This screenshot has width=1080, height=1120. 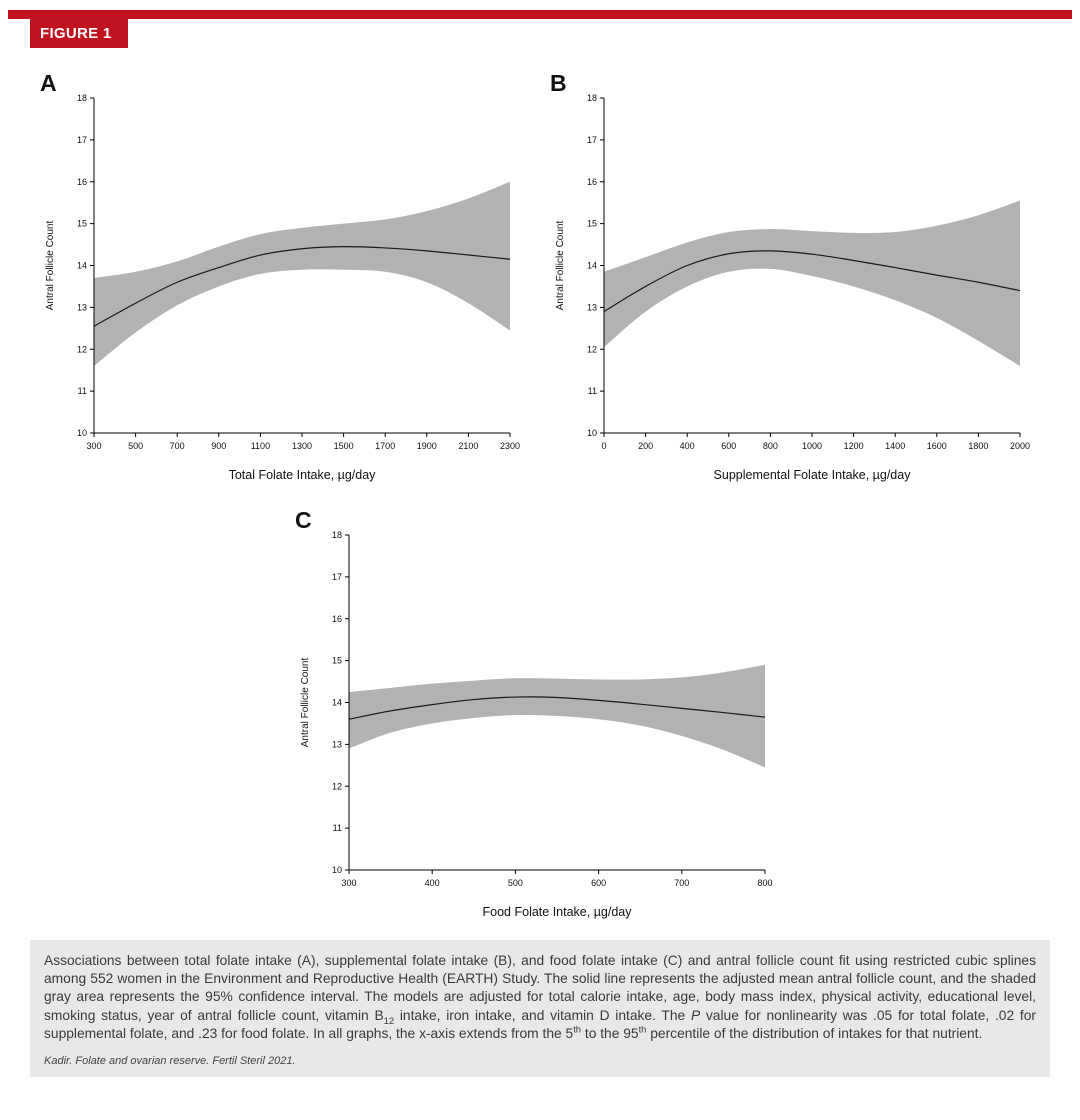 I want to click on svg-text: 1200, so click(x=854, y=446).